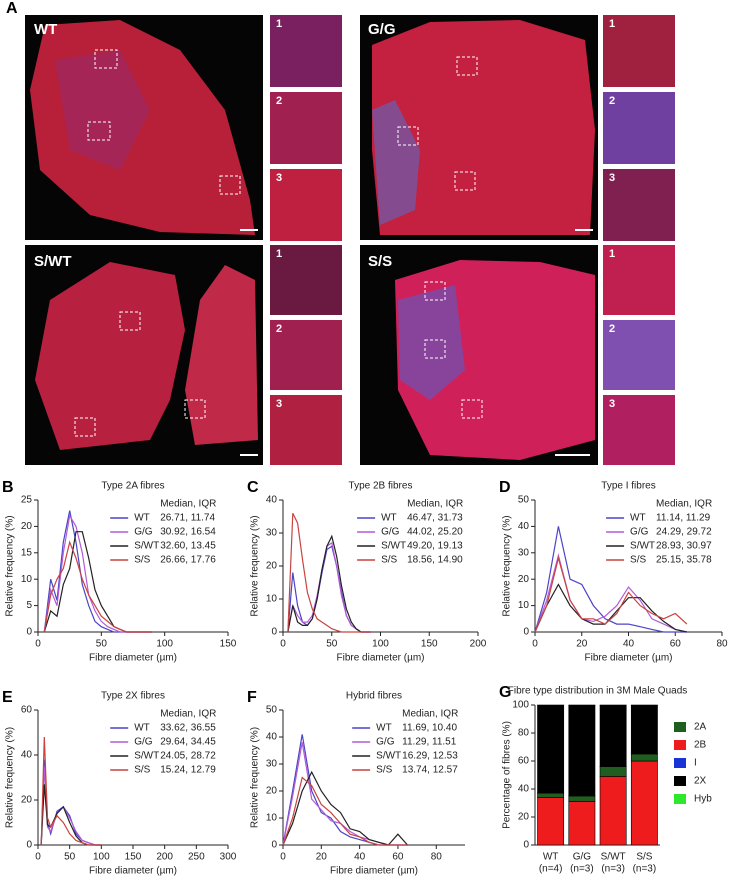 Image resolution: width=740 pixels, height=885 pixels. Describe the element at coordinates (429, 728) in the screenshot. I see `legend-stats: 11.69, 10.40` at that location.